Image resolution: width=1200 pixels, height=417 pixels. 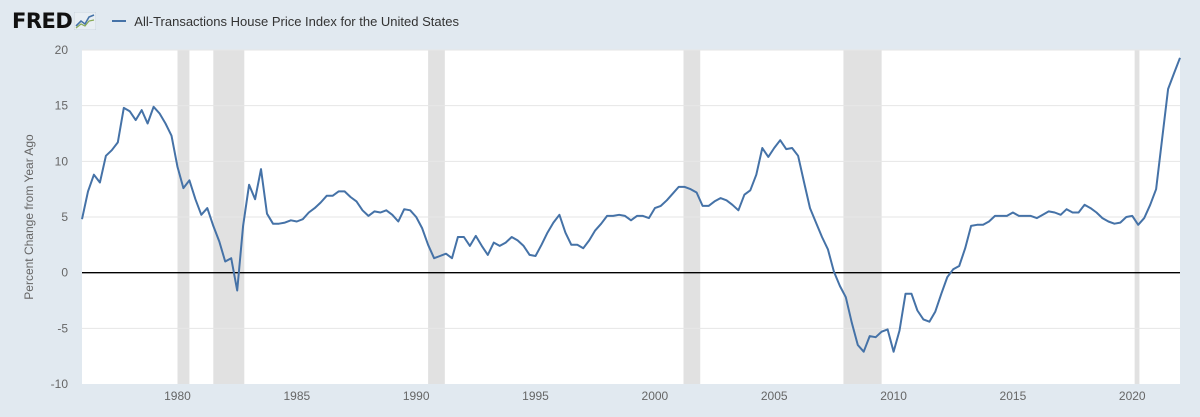 What do you see at coordinates (64, 273) in the screenshot?
I see `y-tick-label: 0` at bounding box center [64, 273].